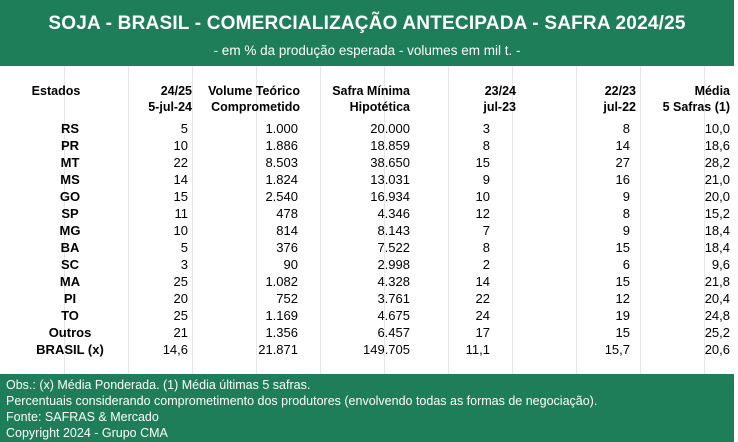 Image resolution: width=738 pixels, height=442 pixels. Describe the element at coordinates (367, 145) in the screenshot. I see `table-row: PR 10 1.886 18.859 8 14 18,6` at that location.